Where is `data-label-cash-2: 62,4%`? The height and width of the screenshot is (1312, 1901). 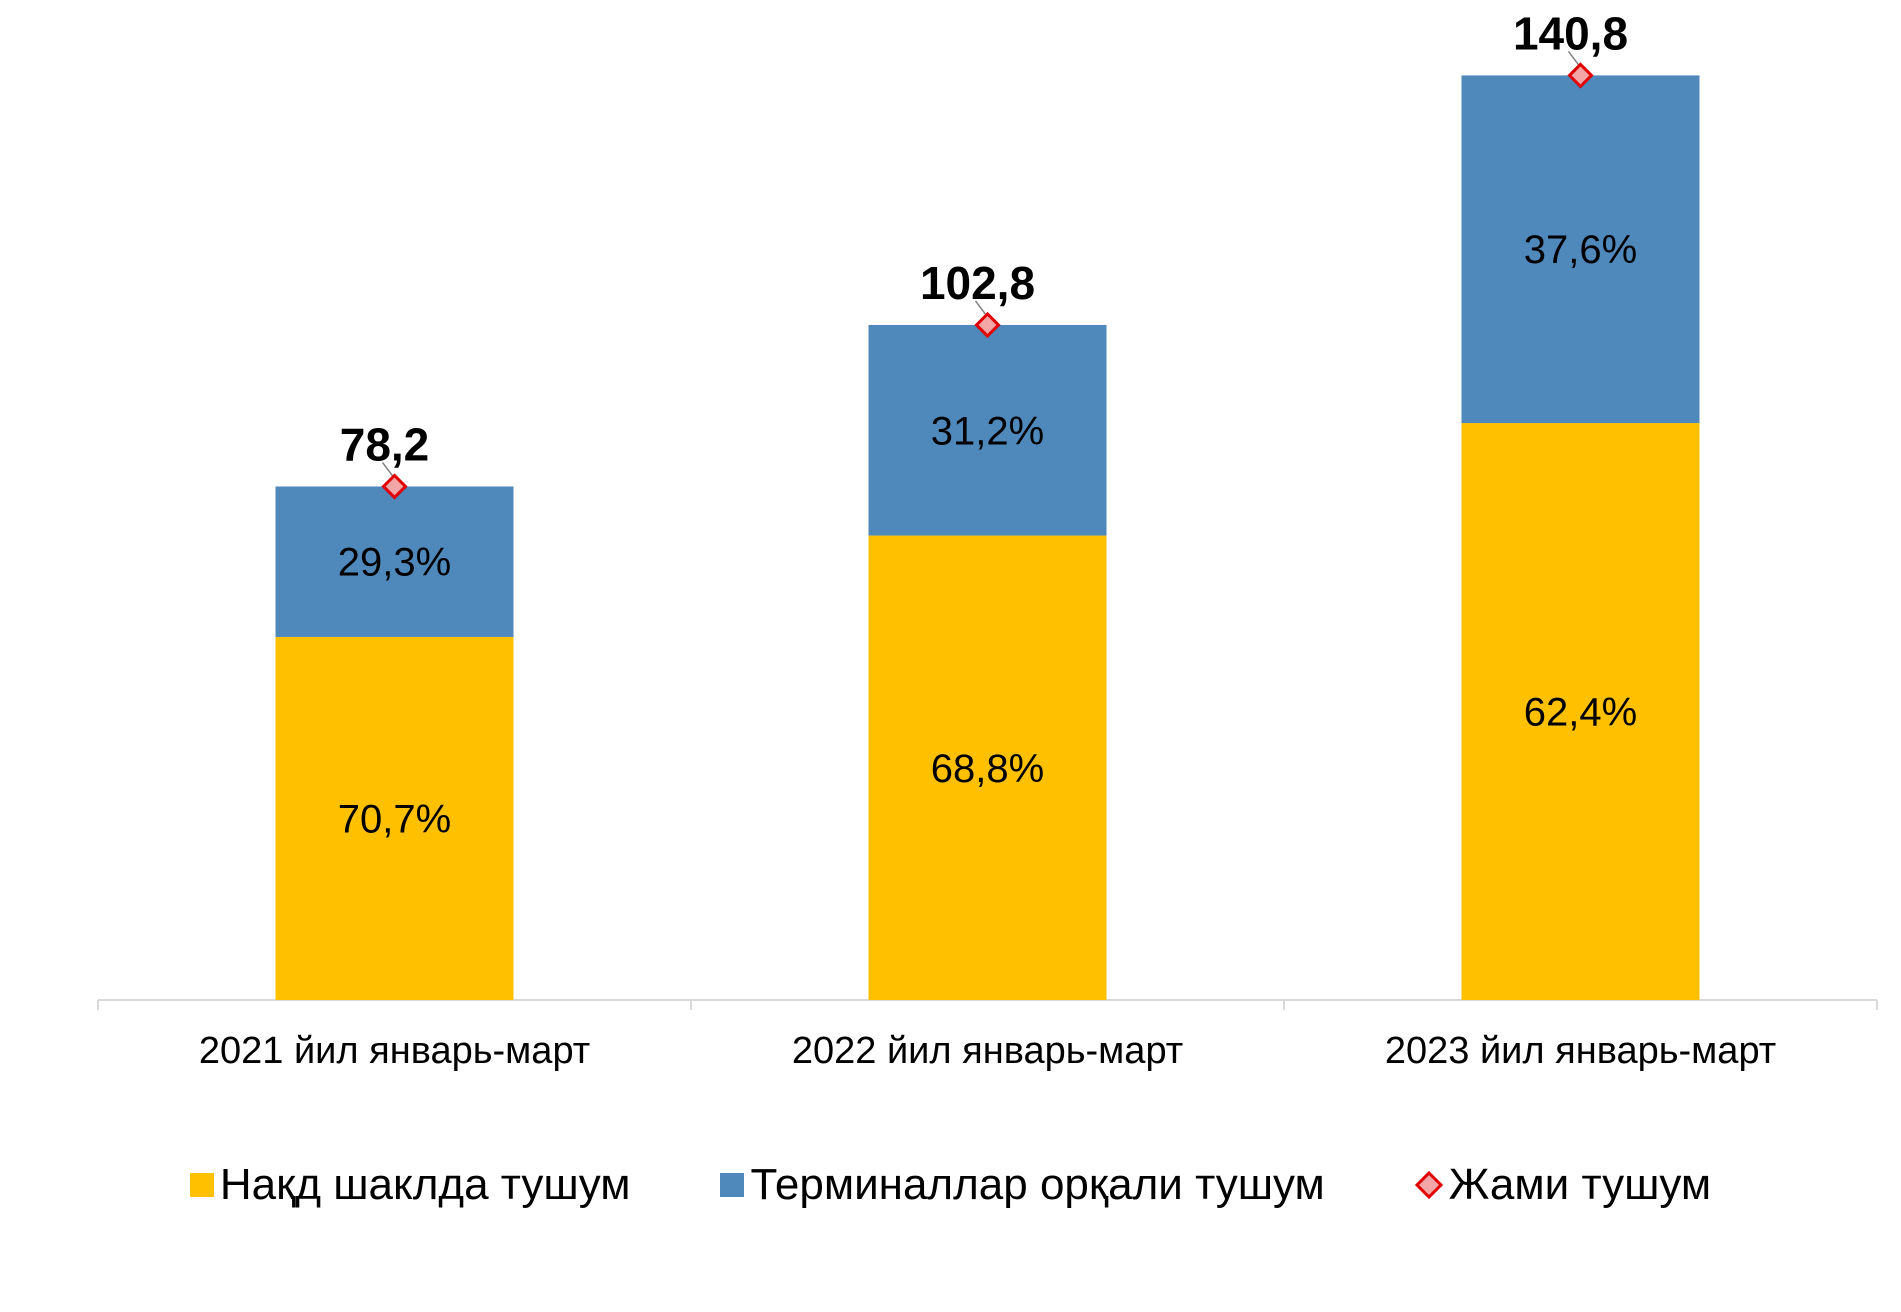
data-label-cash-2: 62,4% is located at coordinates (1580, 713).